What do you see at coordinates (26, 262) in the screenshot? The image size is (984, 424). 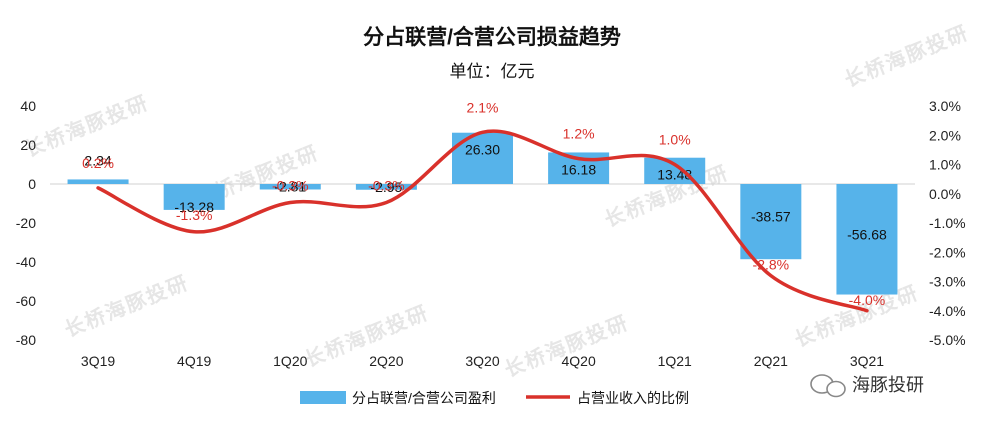 I see `y-left-tick-label: -40` at bounding box center [26, 262].